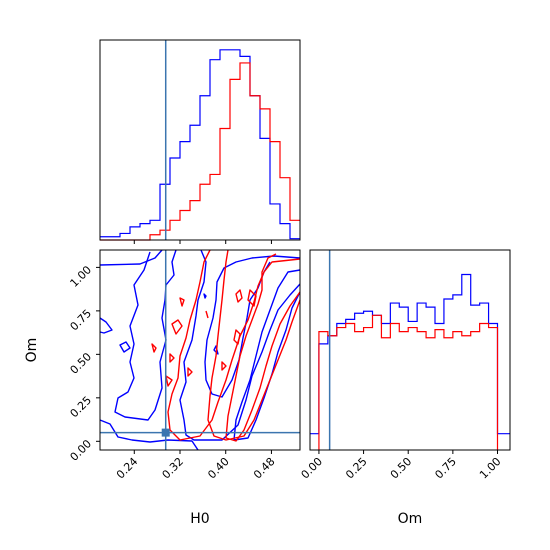  I want to click on om-hist-frame, so click(410, 350).